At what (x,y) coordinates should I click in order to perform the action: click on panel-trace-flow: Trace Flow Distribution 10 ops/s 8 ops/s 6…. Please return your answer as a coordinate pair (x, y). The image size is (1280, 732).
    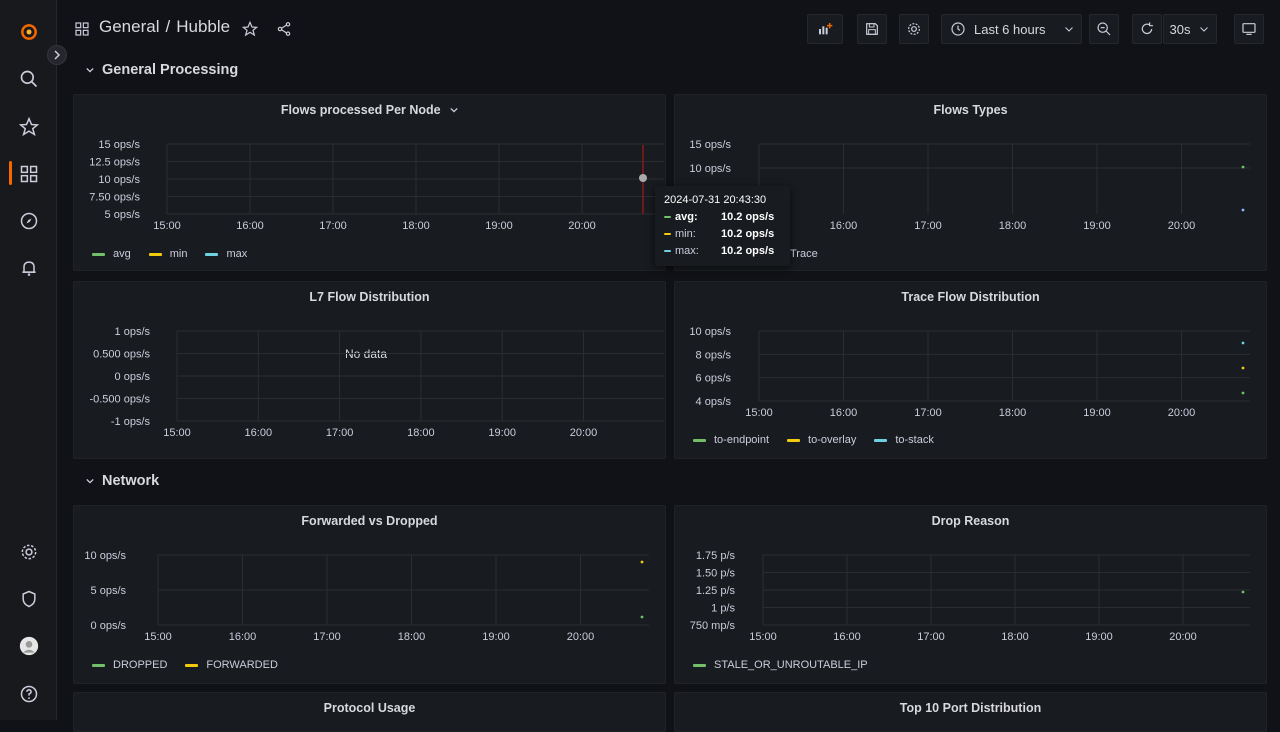
    Looking at the image, I should click on (970, 370).